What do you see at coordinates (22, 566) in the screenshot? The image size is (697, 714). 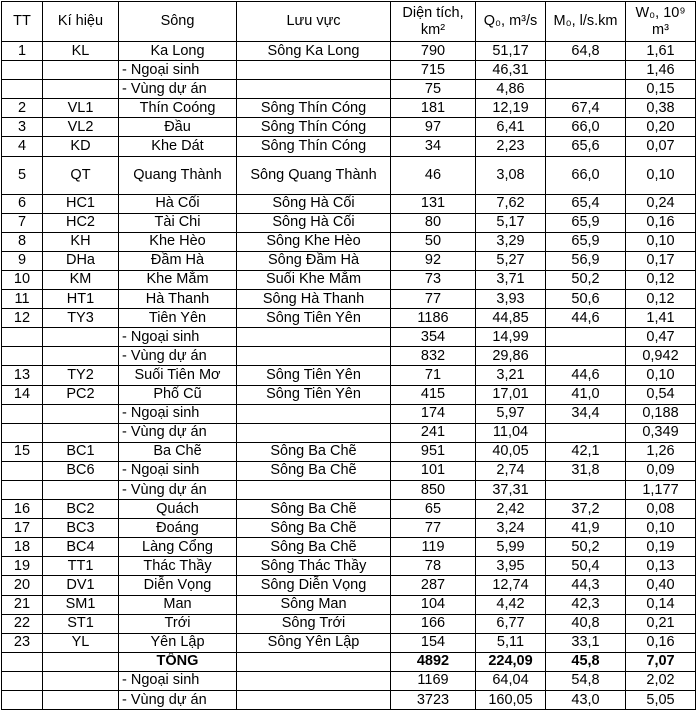 I see `cell-tt: 19` at bounding box center [22, 566].